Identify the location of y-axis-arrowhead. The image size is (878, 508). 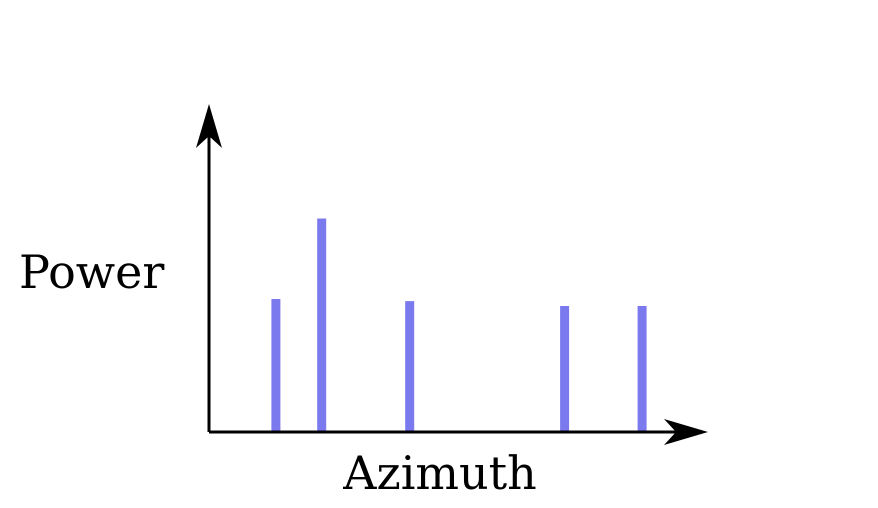
(209, 126).